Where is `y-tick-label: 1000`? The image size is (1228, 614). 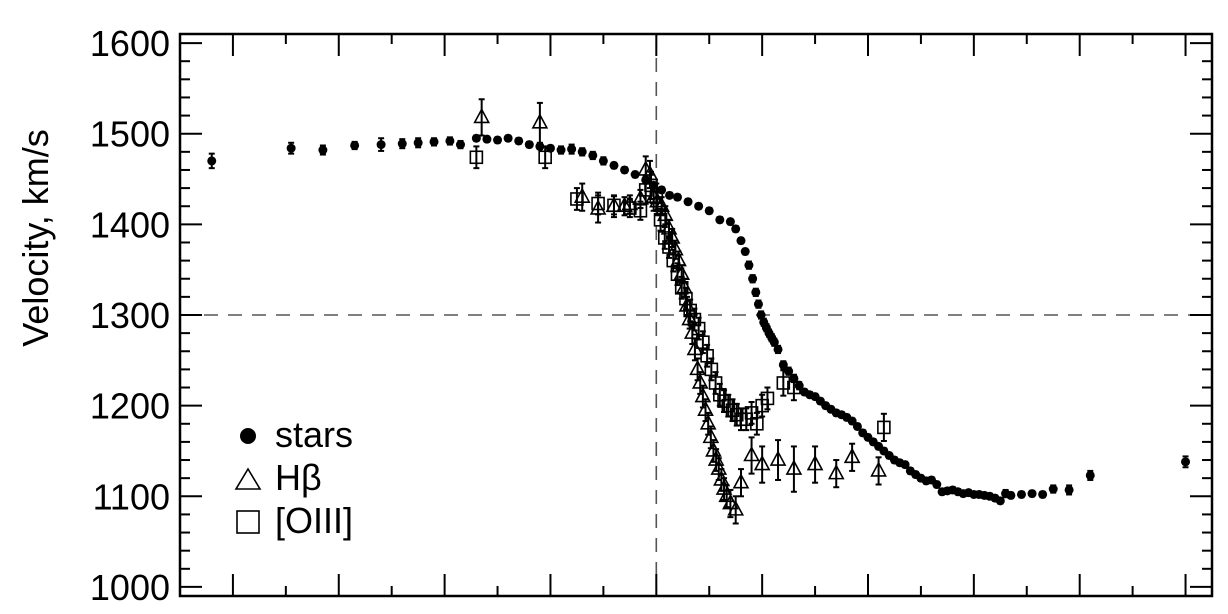
y-tick-label: 1000 is located at coordinates (130, 587).